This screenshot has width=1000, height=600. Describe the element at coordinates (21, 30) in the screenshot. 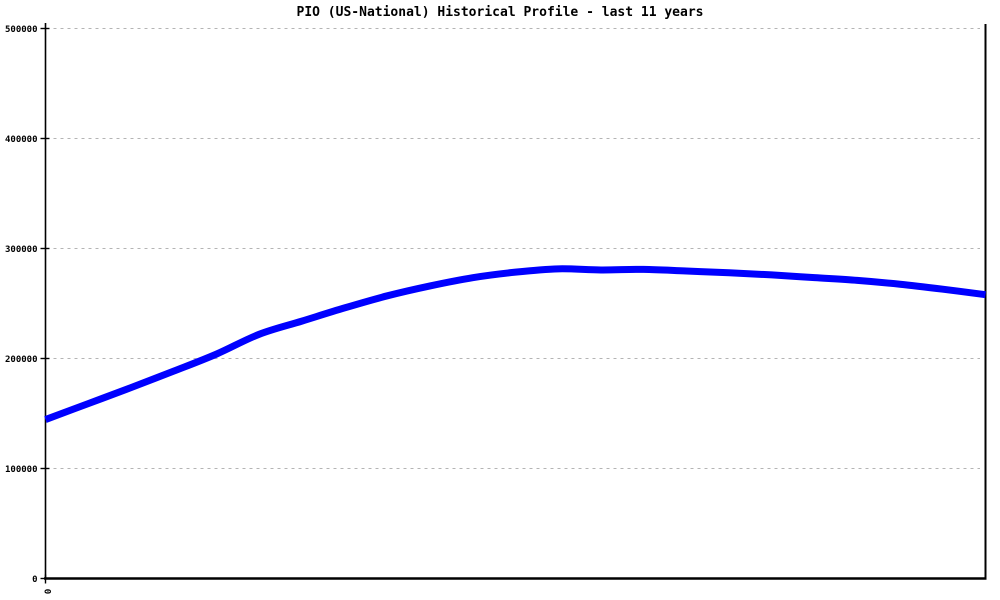

I see `y-tick-label-500000: 500000` at that location.